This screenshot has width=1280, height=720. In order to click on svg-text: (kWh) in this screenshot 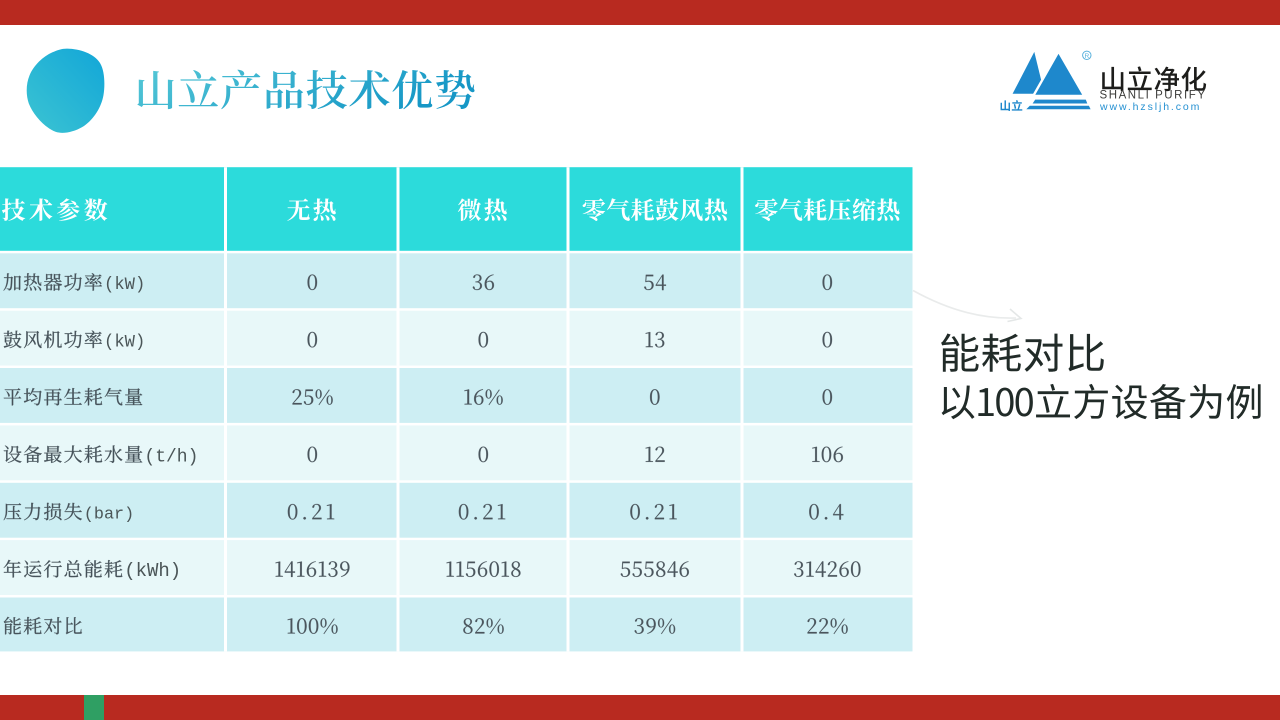, I will do `click(152, 571)`.